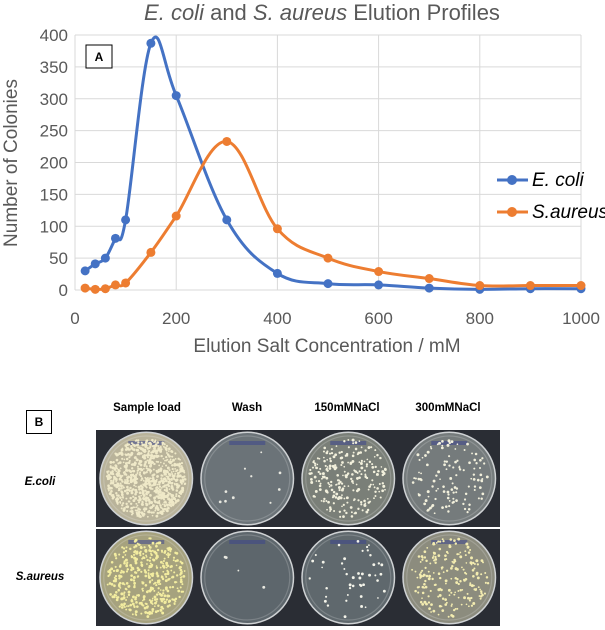  I want to click on y-tick-label: 50, so click(58, 258).